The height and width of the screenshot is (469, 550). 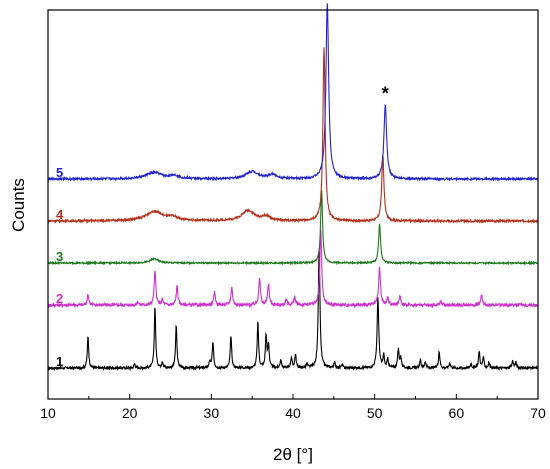 I want to click on series-label-5: 5, so click(x=59, y=172).